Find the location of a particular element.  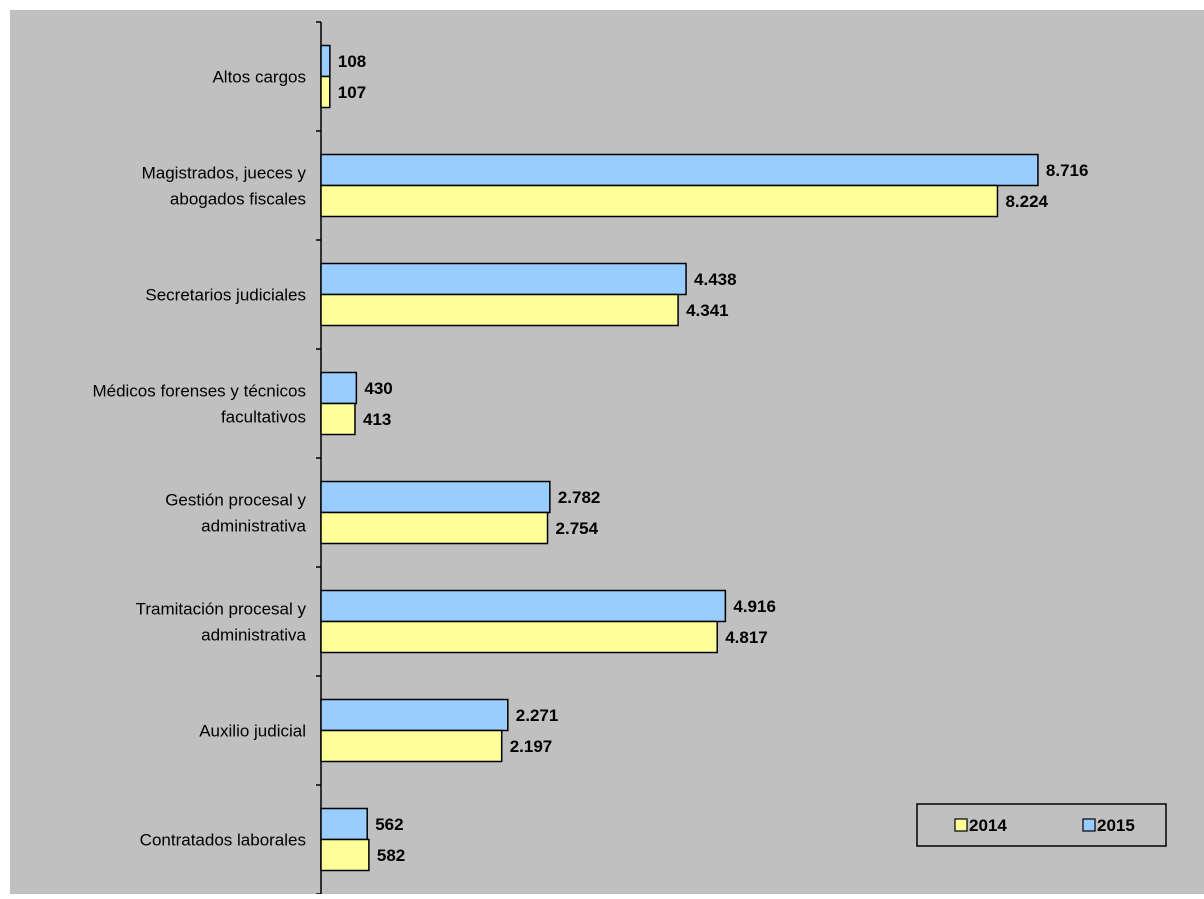

data-label-2015: 2.782 is located at coordinates (579, 497).